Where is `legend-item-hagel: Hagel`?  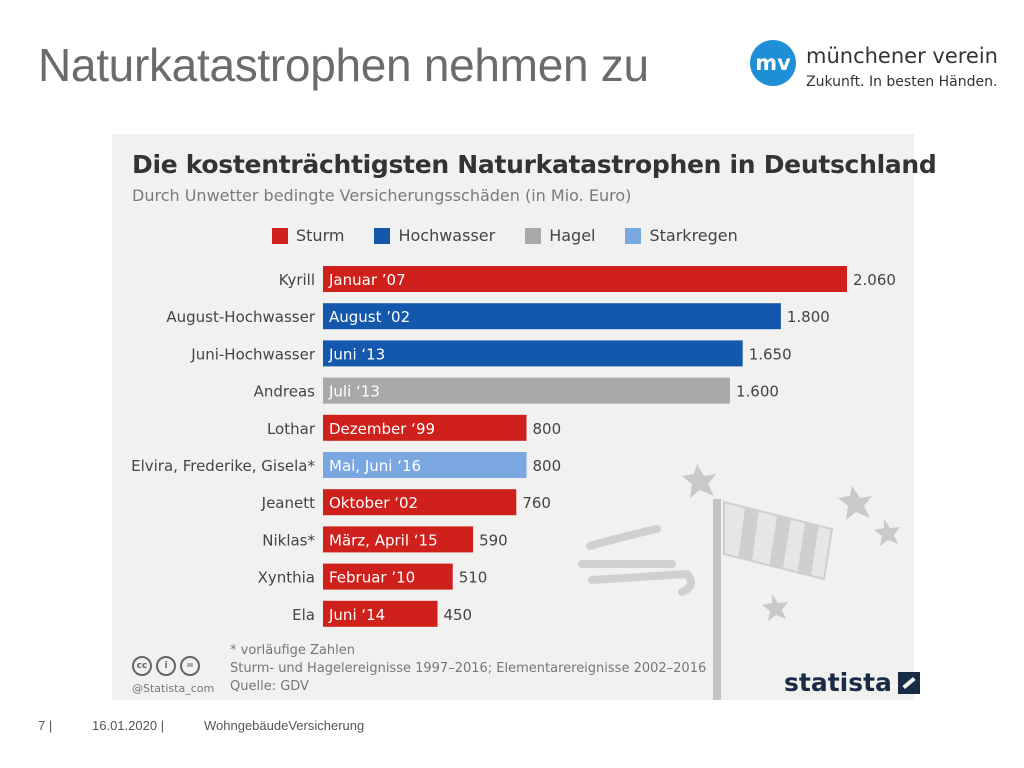
legend-item-hagel: Hagel is located at coordinates (560, 235).